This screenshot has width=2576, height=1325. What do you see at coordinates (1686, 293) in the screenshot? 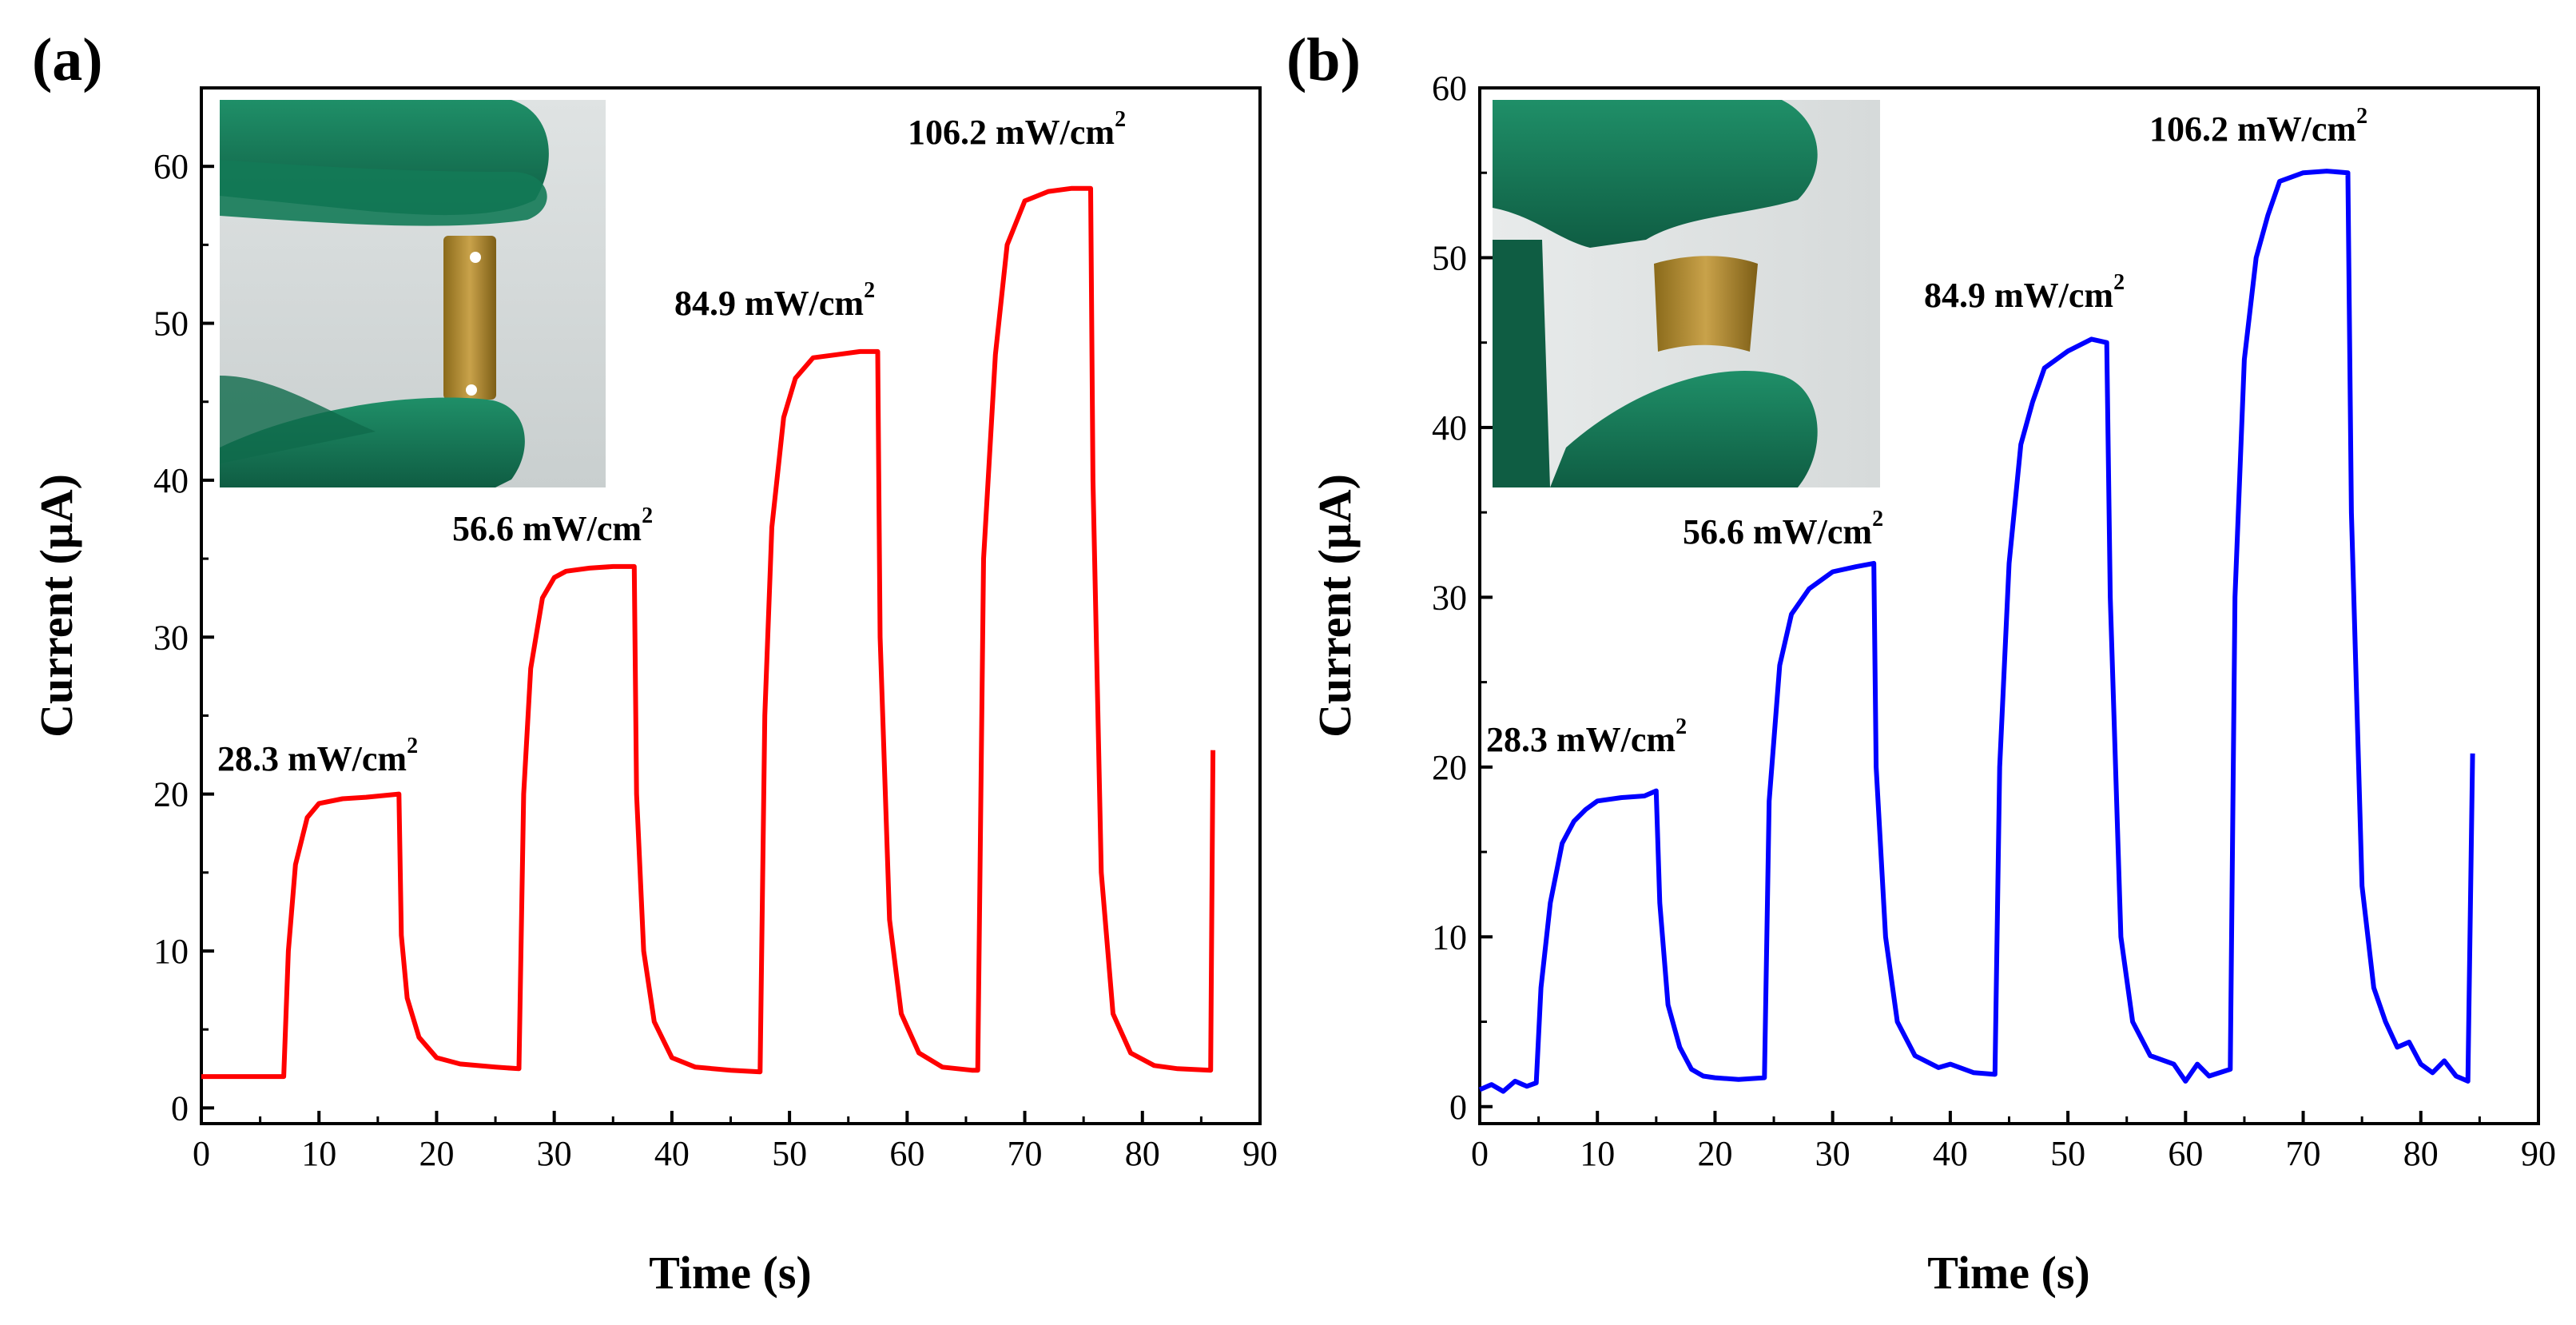
I see `inset-photo-b` at bounding box center [1686, 293].